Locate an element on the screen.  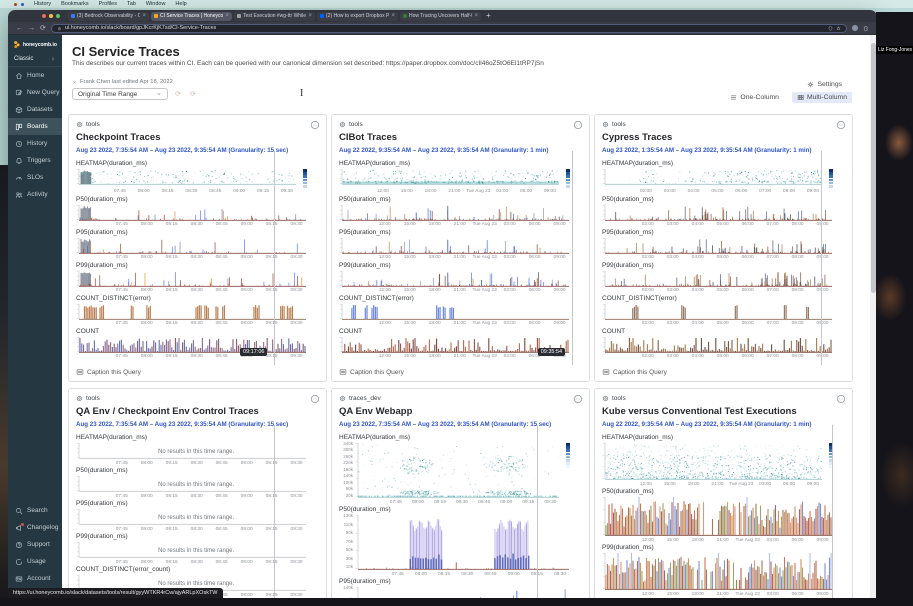
browser-tab: (2) How to export Dropbox Pa…× is located at coordinates (357, 16).